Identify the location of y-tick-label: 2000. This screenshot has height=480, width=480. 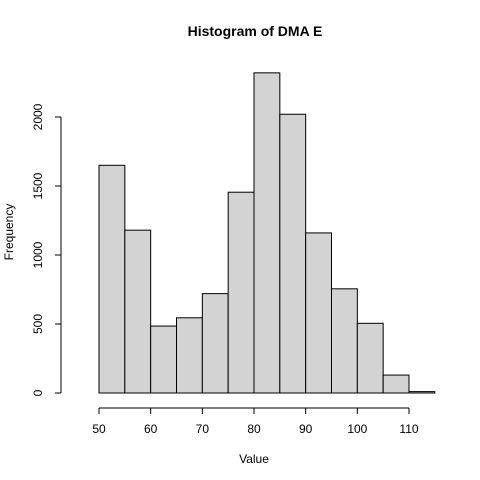
(38, 116).